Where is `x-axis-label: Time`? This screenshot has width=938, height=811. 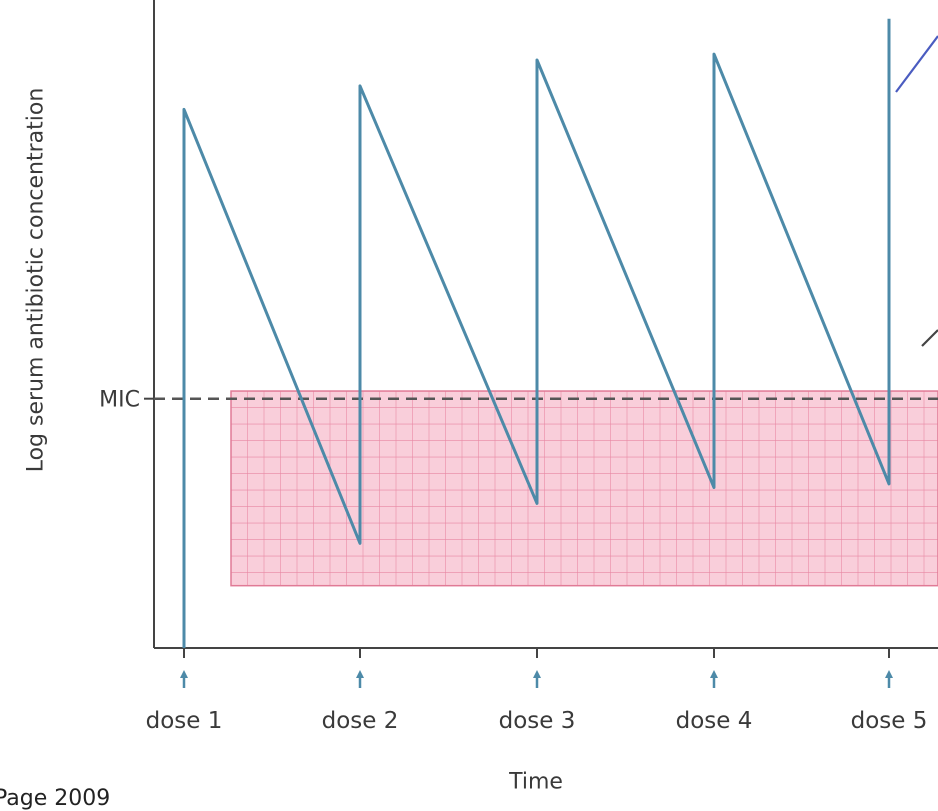
x-axis-label: Time is located at coordinates (536, 782).